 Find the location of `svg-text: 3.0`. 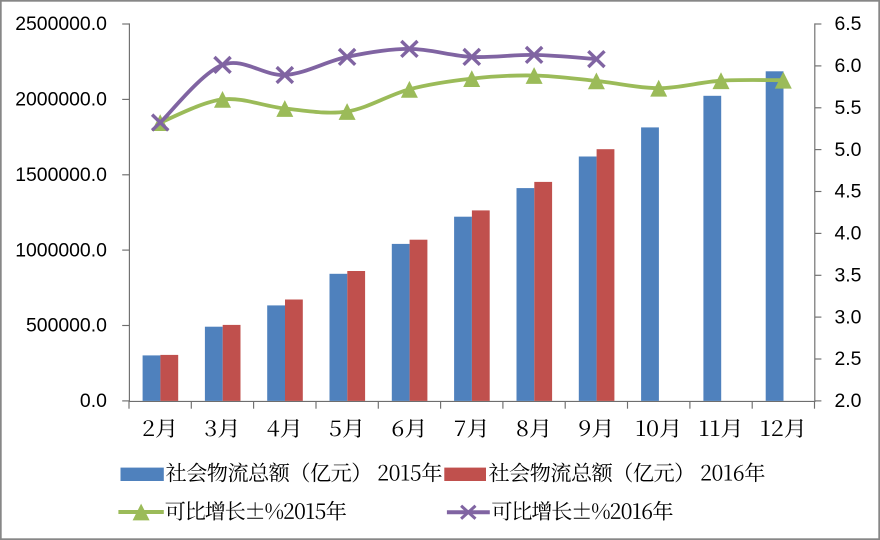

svg-text: 3.0 is located at coordinates (848, 317).